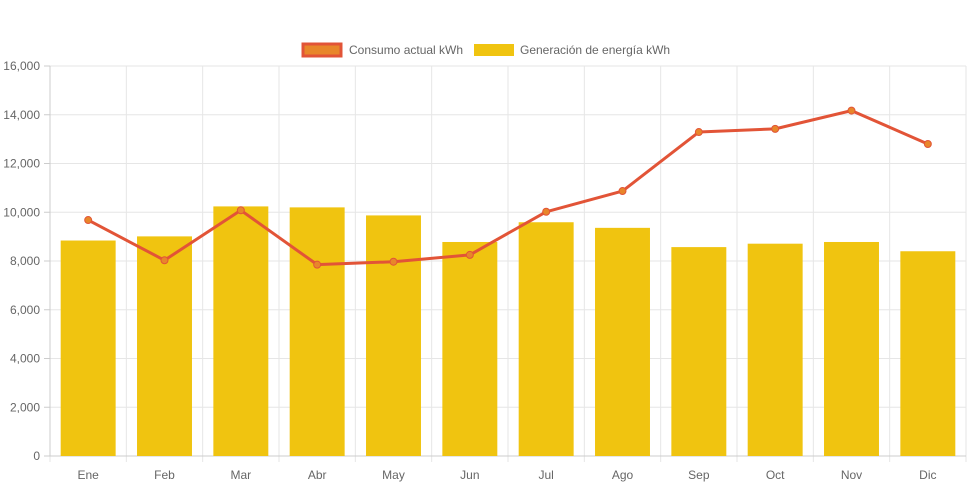 The width and height of the screenshot is (971, 485). I want to click on legend-swatch-generacion, so click(494, 50).